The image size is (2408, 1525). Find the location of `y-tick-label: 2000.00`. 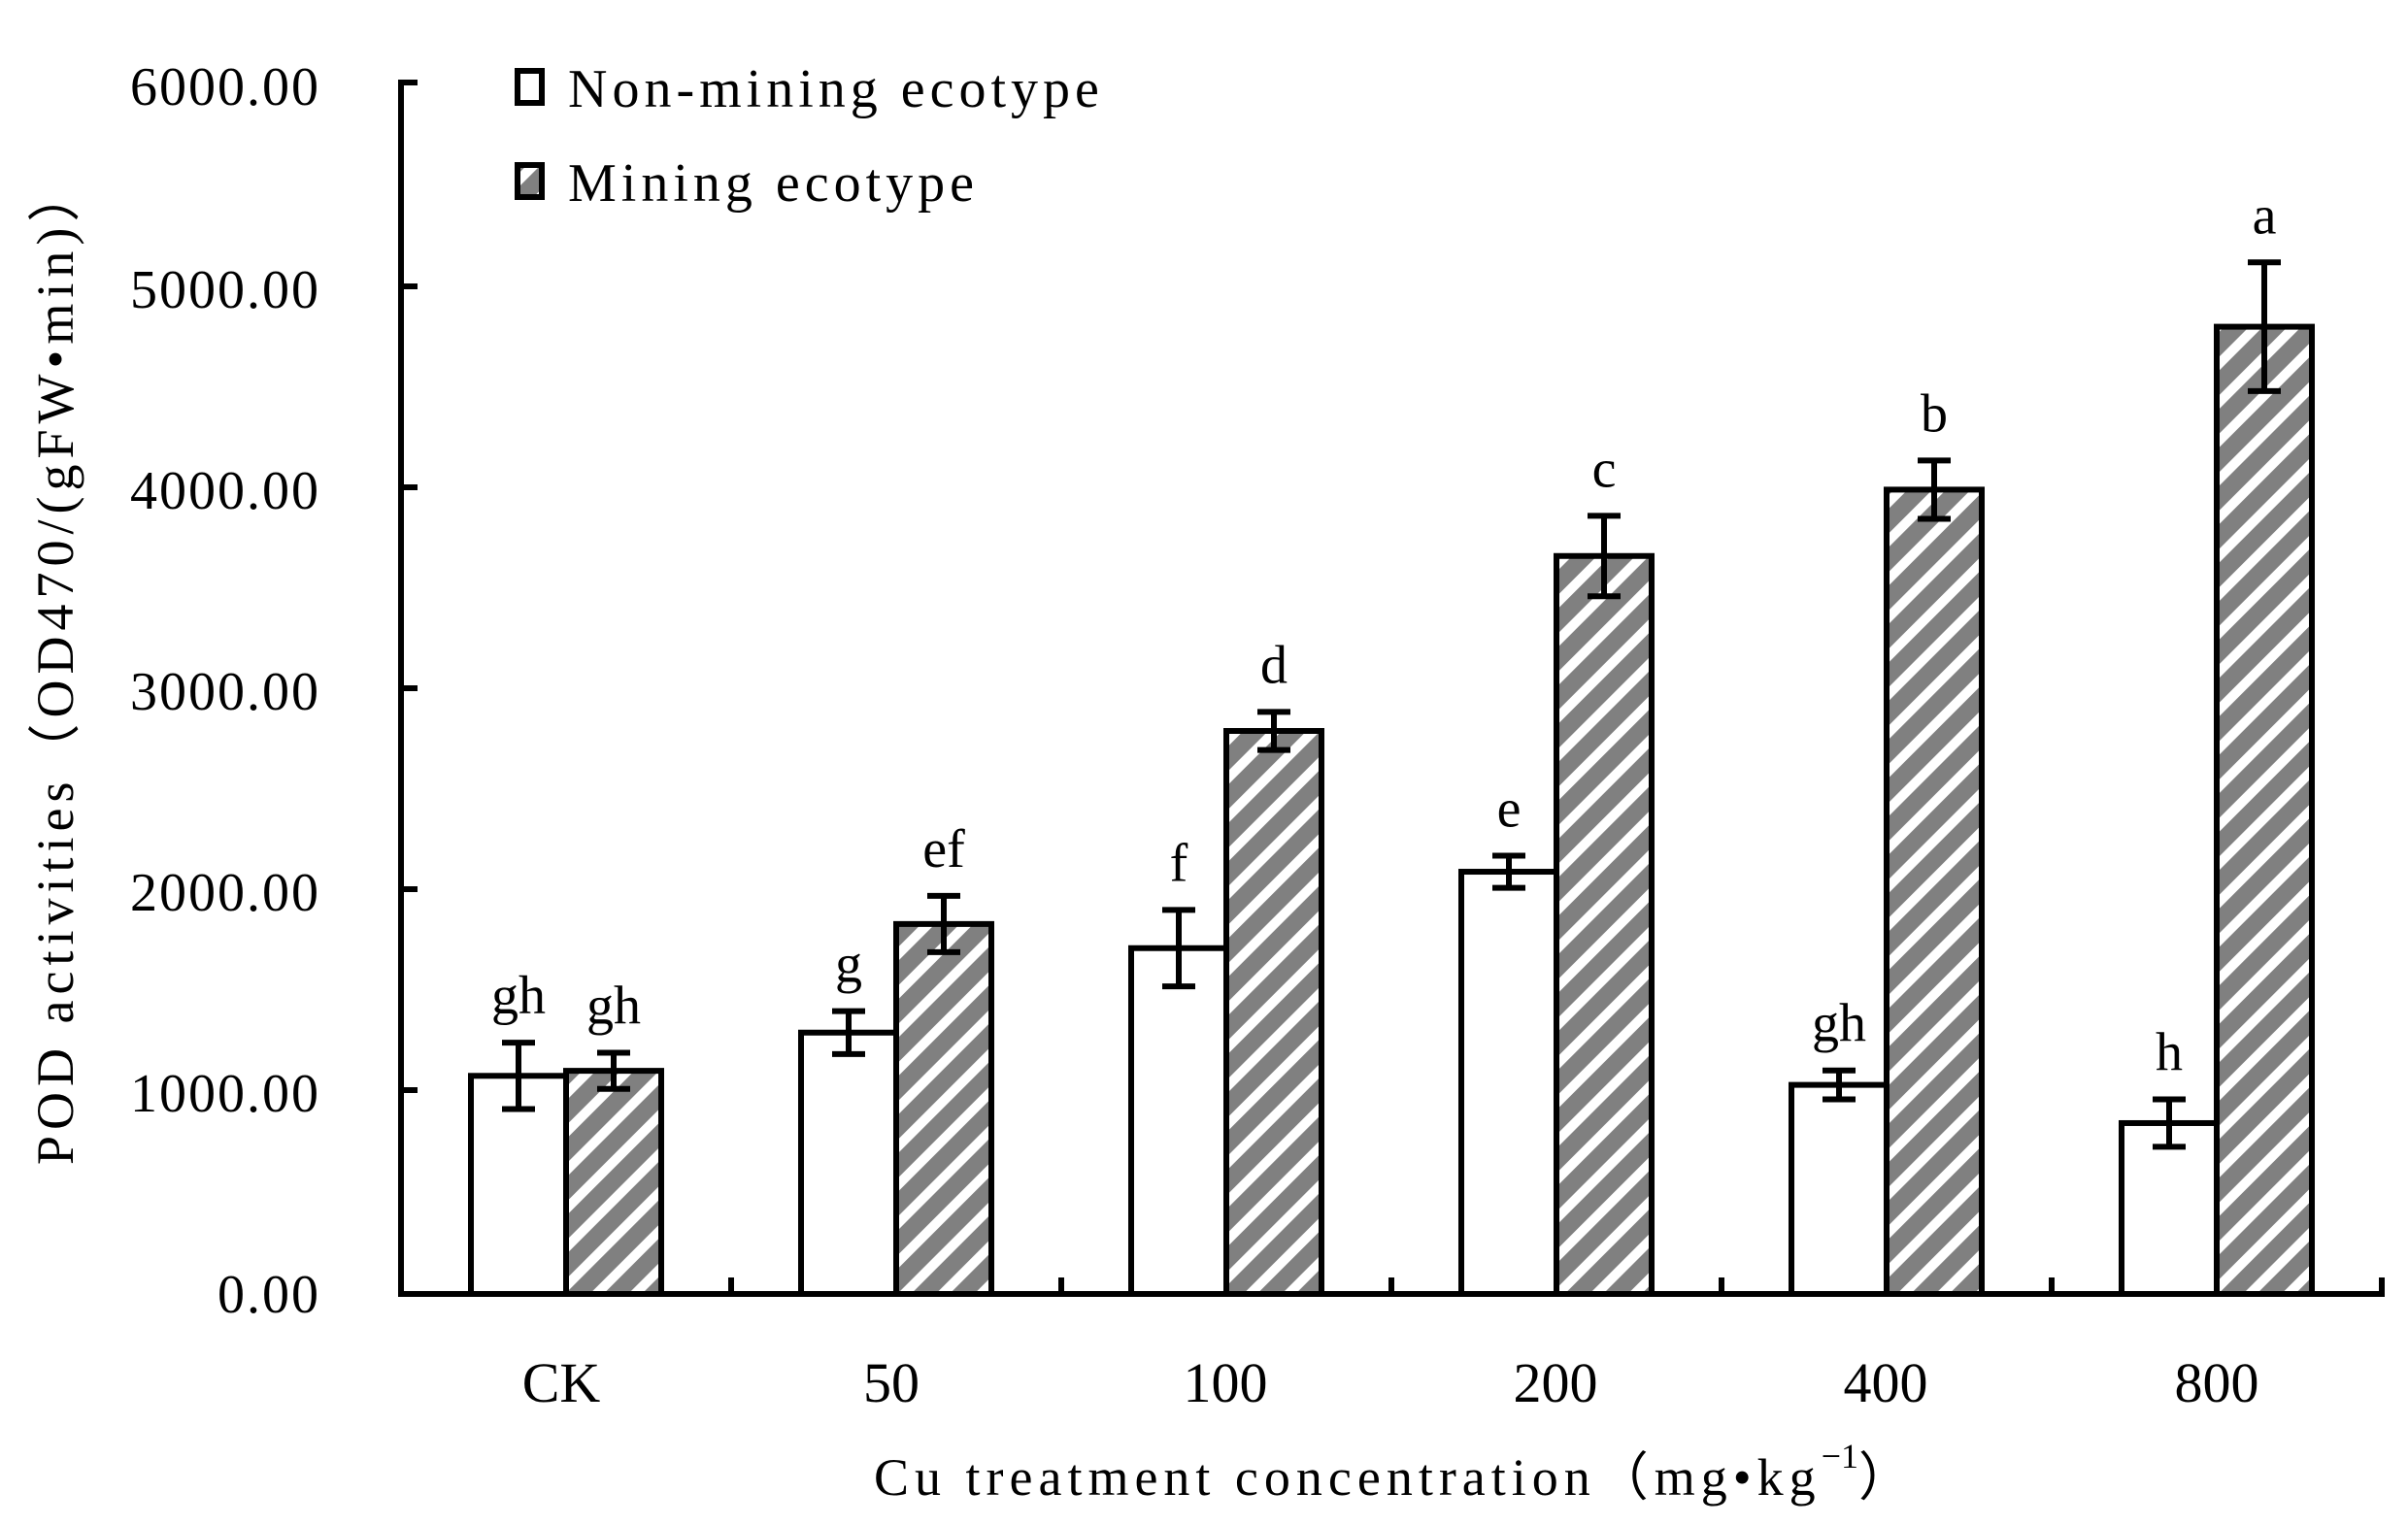

y-tick-label: 2000.00 is located at coordinates (225, 893).